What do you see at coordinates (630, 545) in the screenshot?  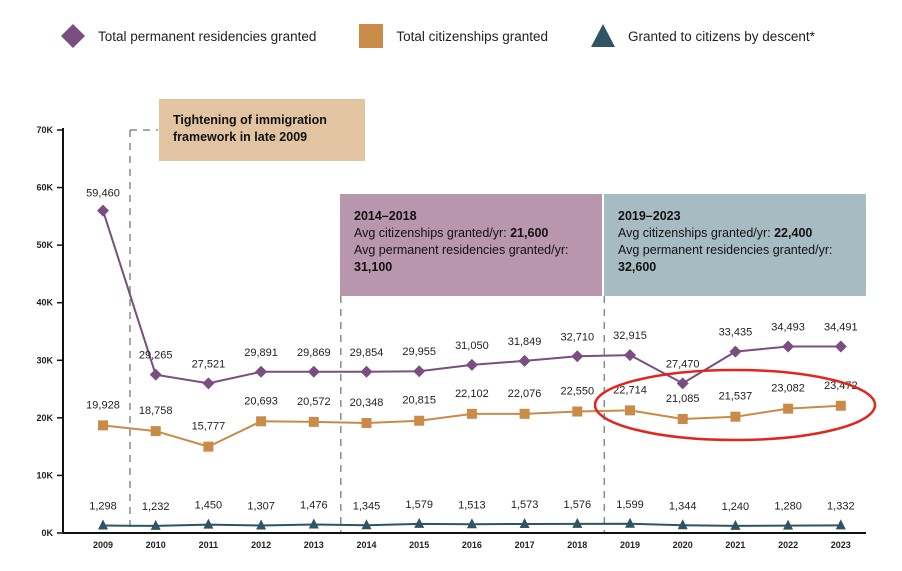 I see `x-tick-label: 2019` at bounding box center [630, 545].